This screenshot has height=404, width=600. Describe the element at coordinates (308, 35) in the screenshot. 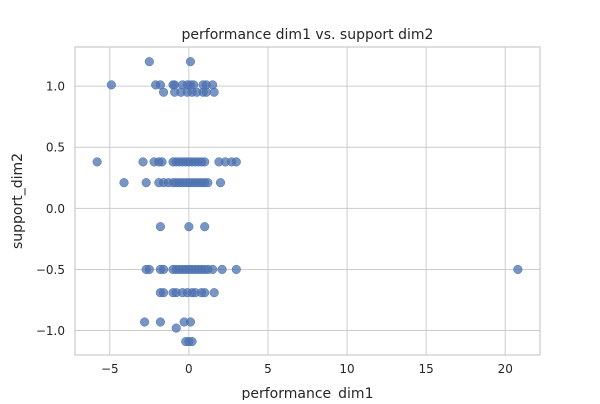

I see `chart-title: performance dim1 vs. support dim2` at that location.